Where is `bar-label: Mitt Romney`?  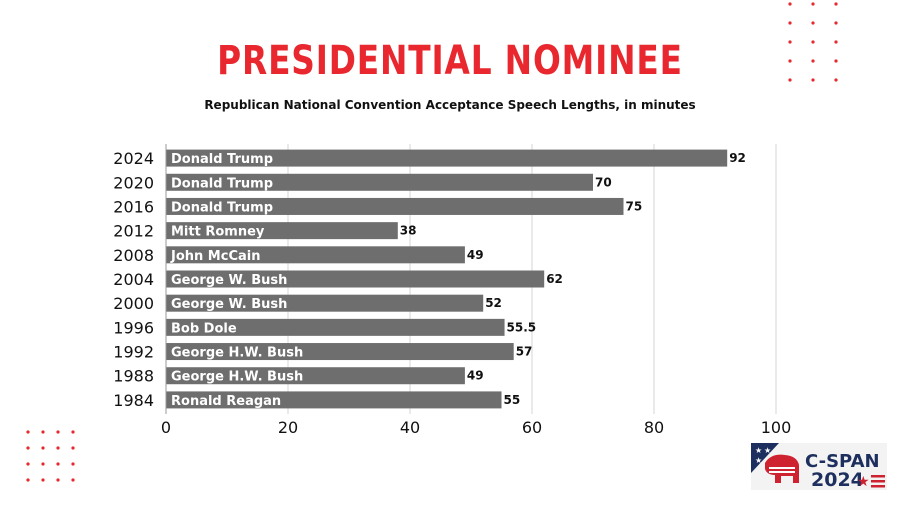 bar-label: Mitt Romney is located at coordinates (218, 232).